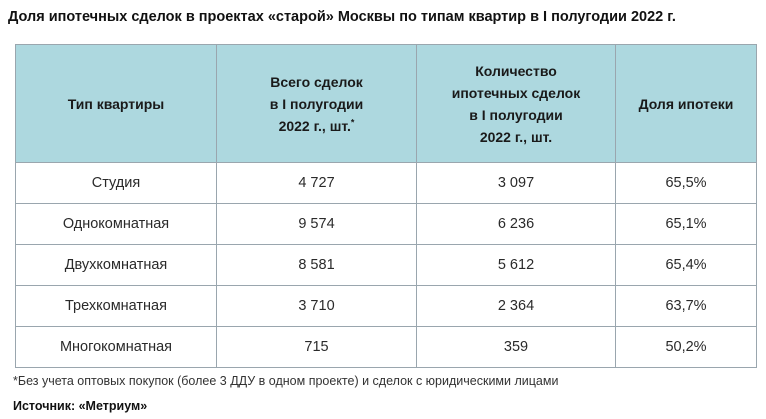 The image size is (766, 419). What do you see at coordinates (116, 347) in the screenshot?
I see `cell-apartment-type: Многокомнатная` at bounding box center [116, 347].